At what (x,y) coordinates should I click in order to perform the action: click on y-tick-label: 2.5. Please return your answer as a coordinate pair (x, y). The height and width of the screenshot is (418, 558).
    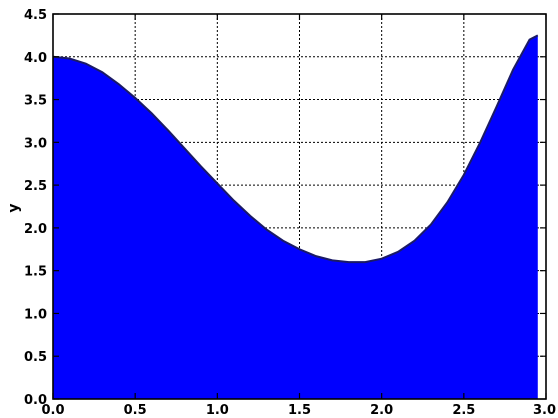
    Looking at the image, I should click on (35, 186).